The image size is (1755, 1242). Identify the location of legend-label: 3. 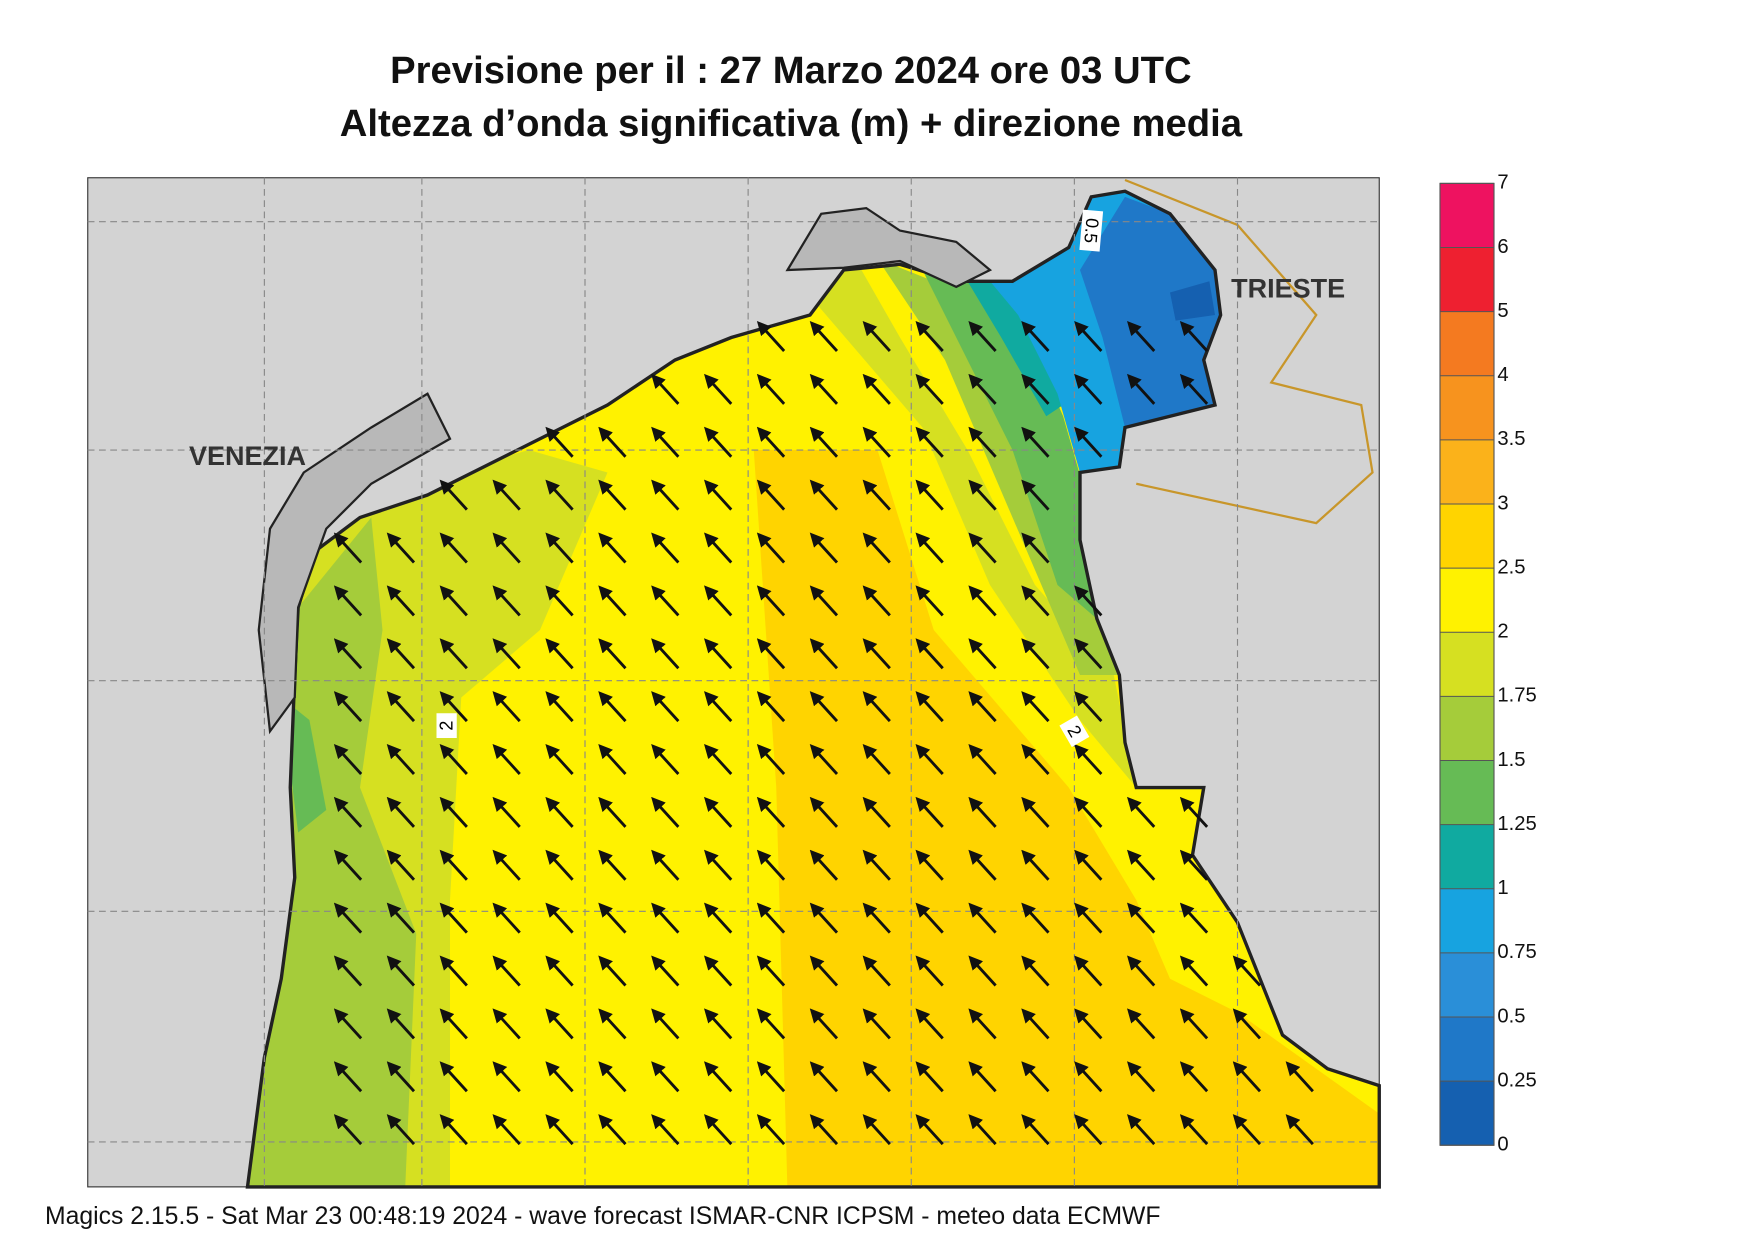
(1502, 503).